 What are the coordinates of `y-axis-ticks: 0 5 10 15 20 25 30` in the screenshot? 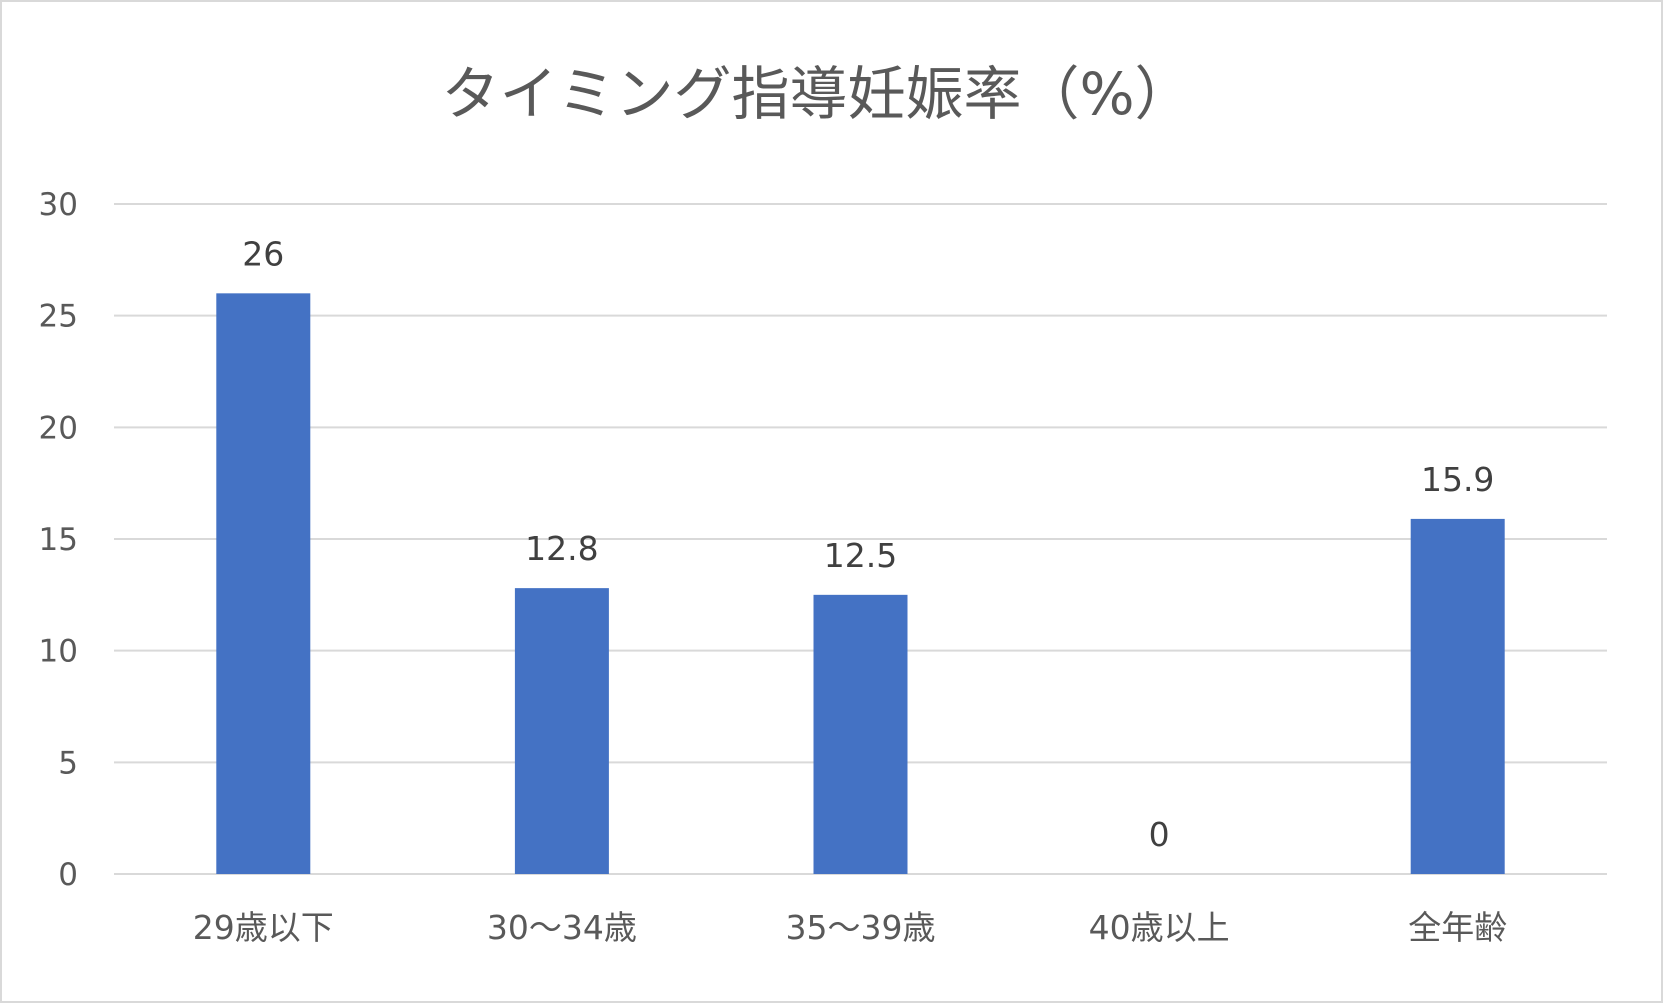 It's located at (58, 540).